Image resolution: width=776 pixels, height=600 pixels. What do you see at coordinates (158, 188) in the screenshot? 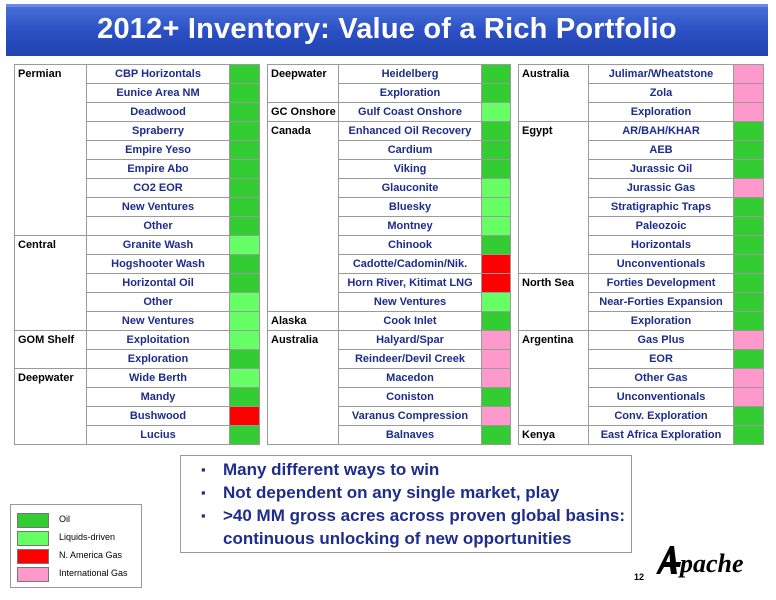
I see `play-name: CO2 EOR` at bounding box center [158, 188].